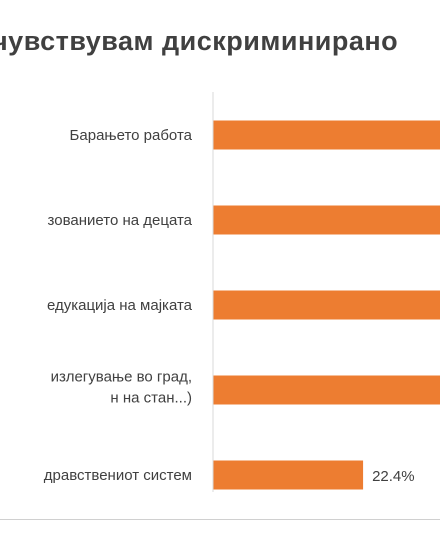 Image resolution: width=440 pixels, height=550 pixels. What do you see at coordinates (393, 476) in the screenshot?
I see `data-label-4: 22.4%` at bounding box center [393, 476].